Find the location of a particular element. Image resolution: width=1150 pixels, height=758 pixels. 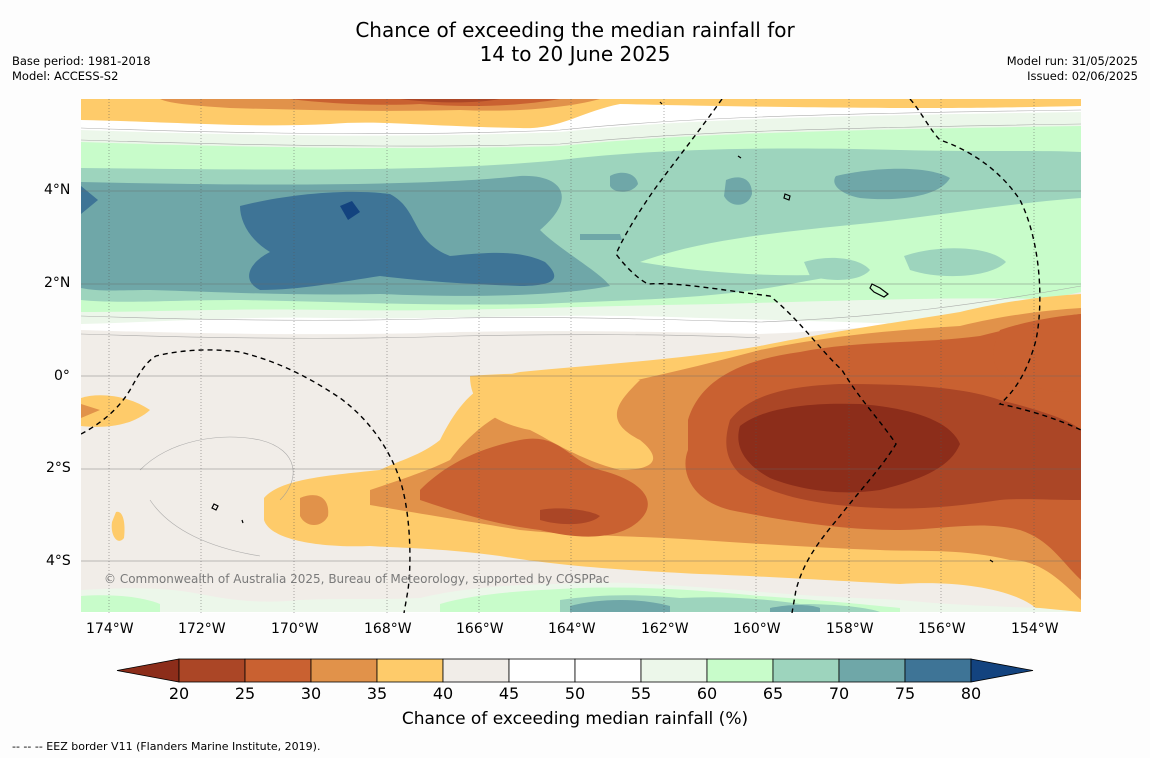

lon-label: 166°W is located at coordinates (480, 629).